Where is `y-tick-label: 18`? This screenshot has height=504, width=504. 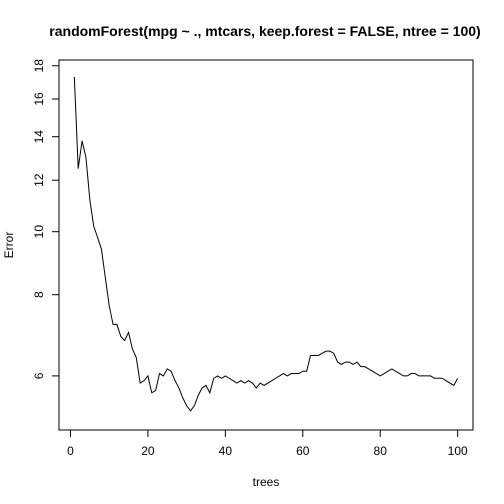
y-tick-label: 18 is located at coordinates (39, 66).